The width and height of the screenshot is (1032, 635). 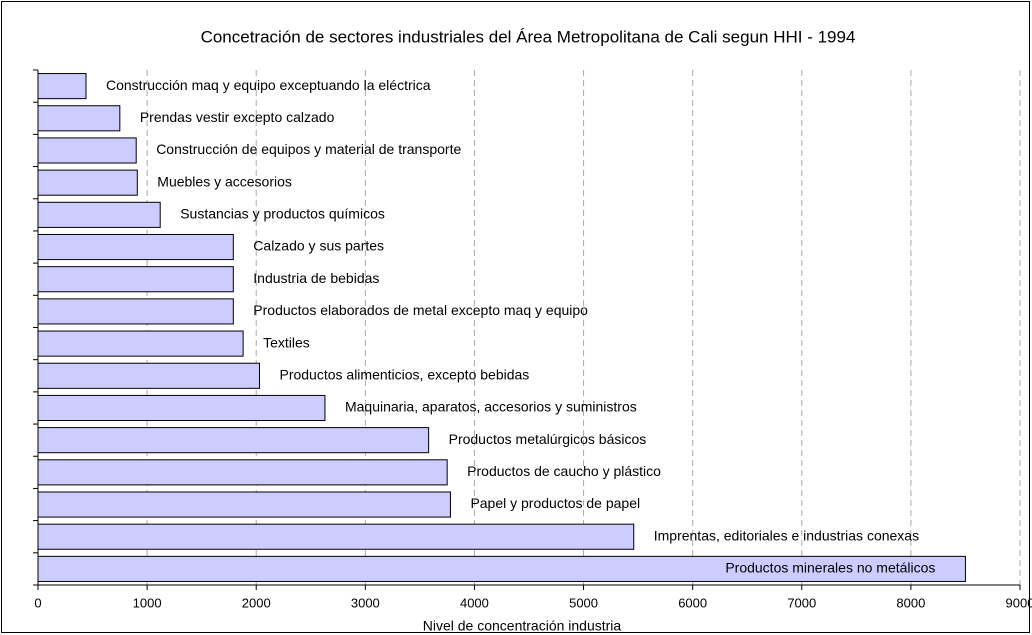 I want to click on x-tick-label: 4000, so click(x=474, y=602).